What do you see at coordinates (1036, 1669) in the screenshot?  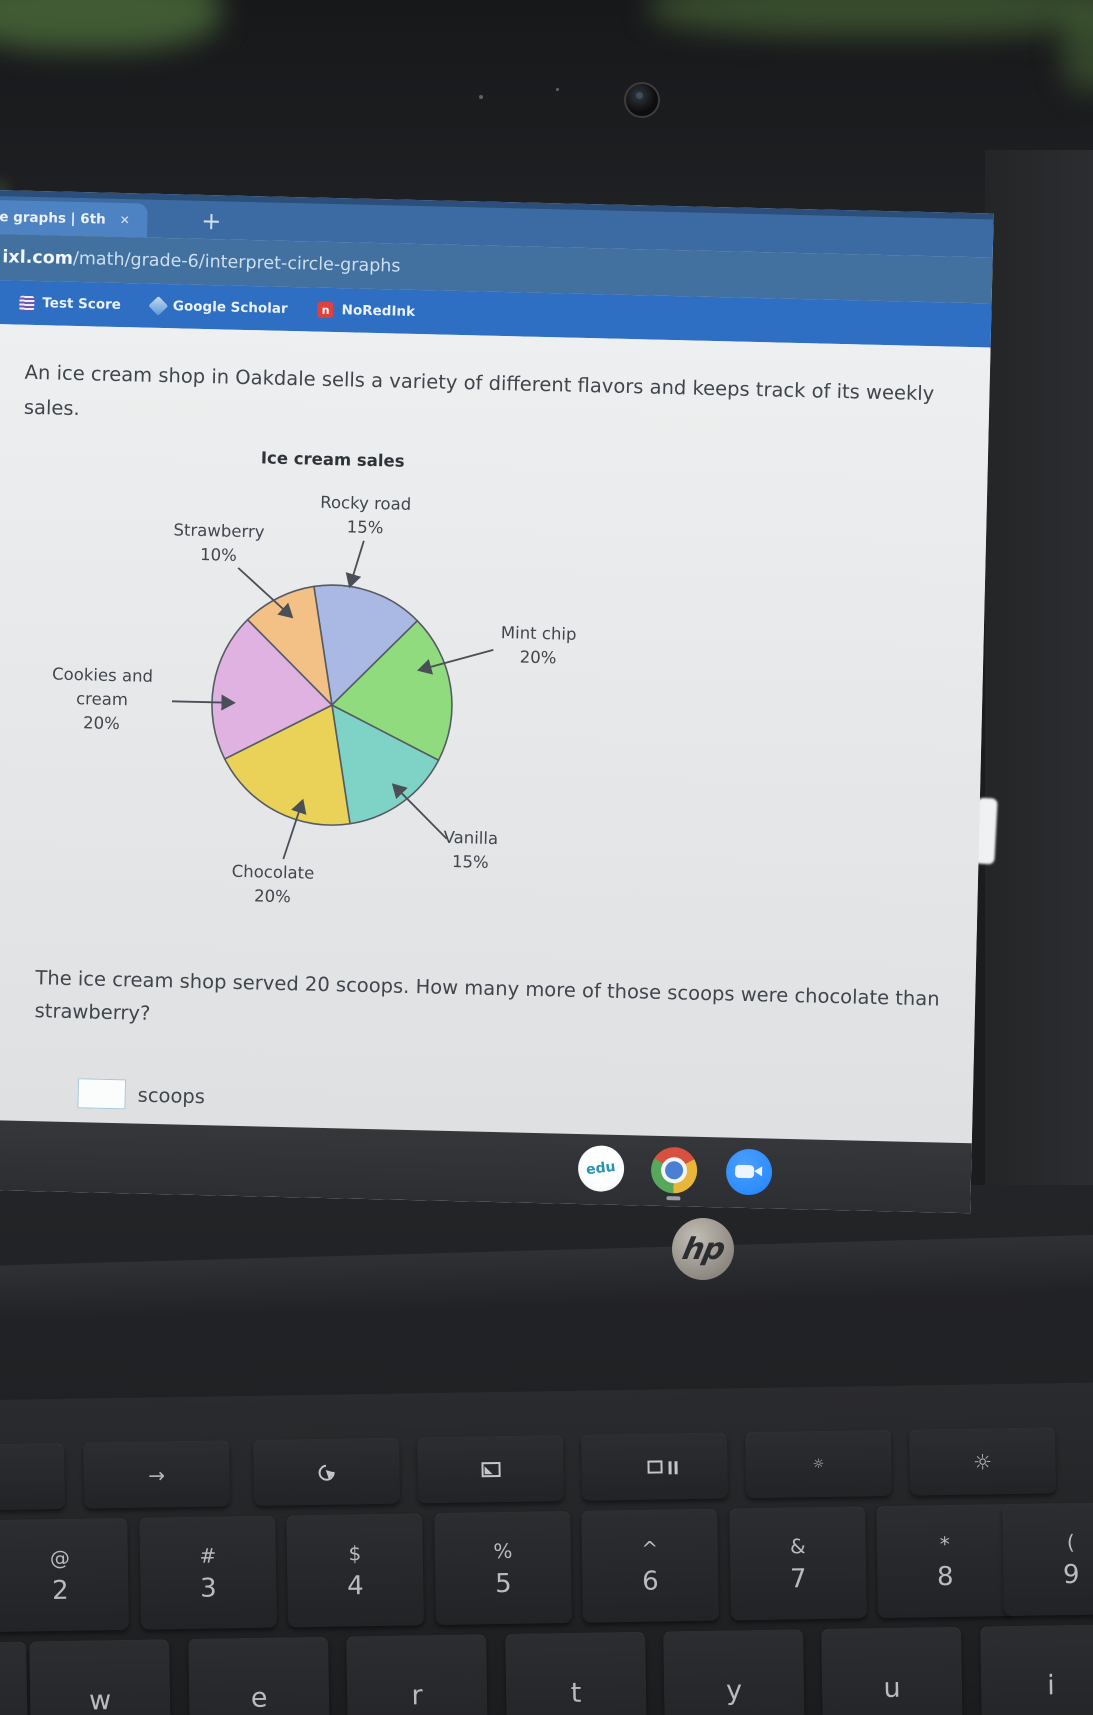 I see `key-i: i` at bounding box center [1036, 1669].